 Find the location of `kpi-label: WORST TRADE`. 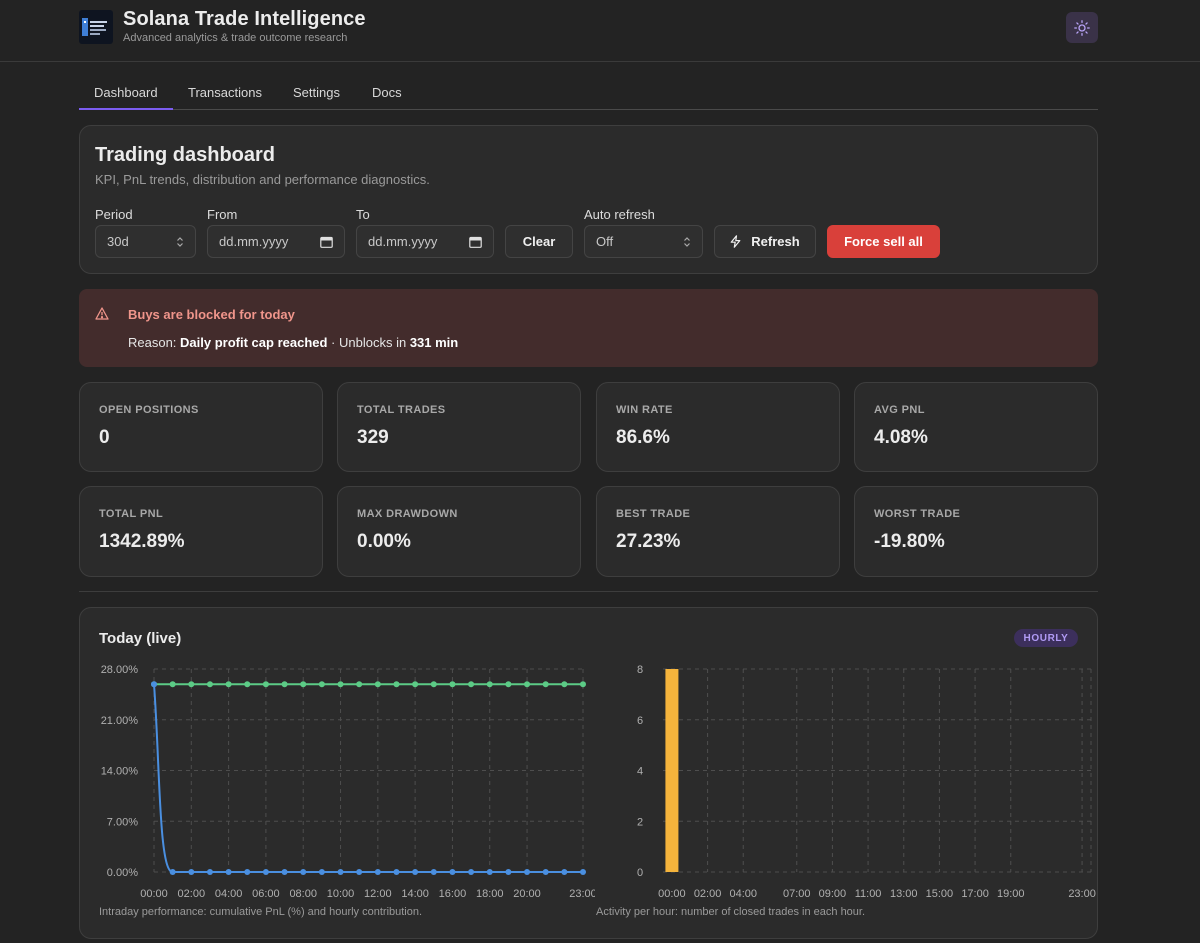

kpi-label: WORST TRADE is located at coordinates (917, 514).